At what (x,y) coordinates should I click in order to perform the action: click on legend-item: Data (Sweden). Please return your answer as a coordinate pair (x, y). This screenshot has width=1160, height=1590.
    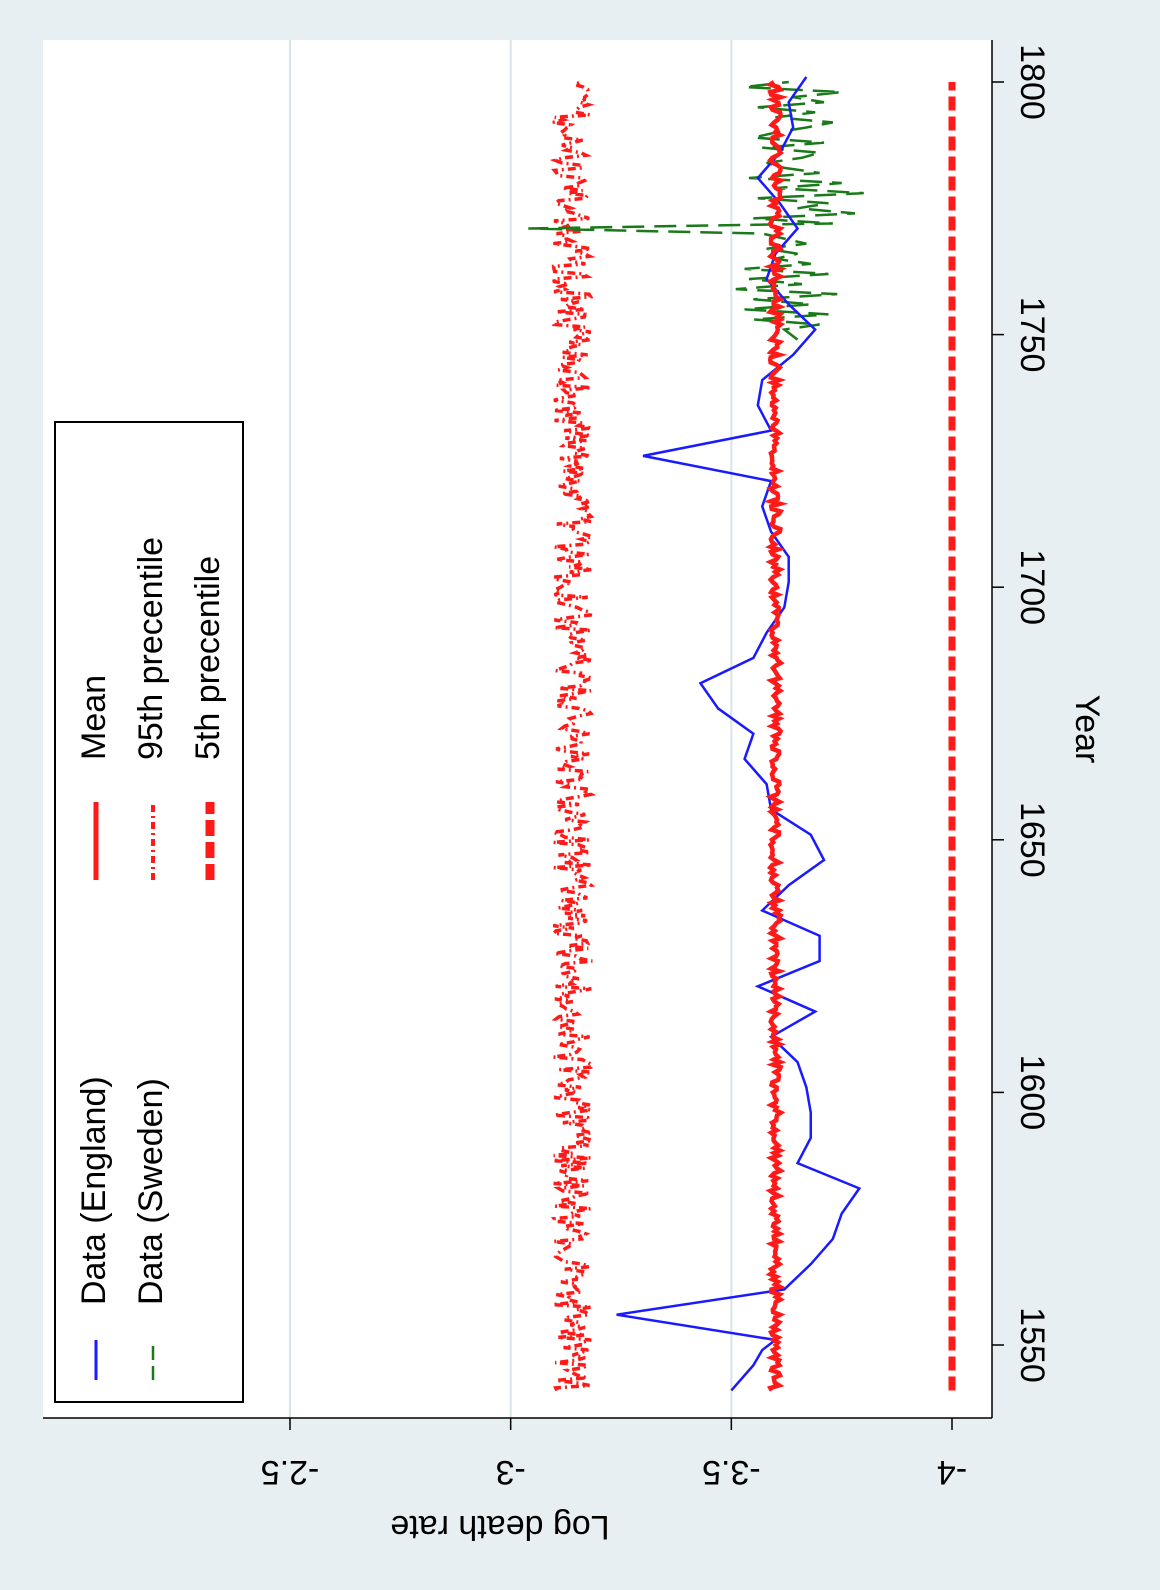
    Looking at the image, I should click on (151, 1229).